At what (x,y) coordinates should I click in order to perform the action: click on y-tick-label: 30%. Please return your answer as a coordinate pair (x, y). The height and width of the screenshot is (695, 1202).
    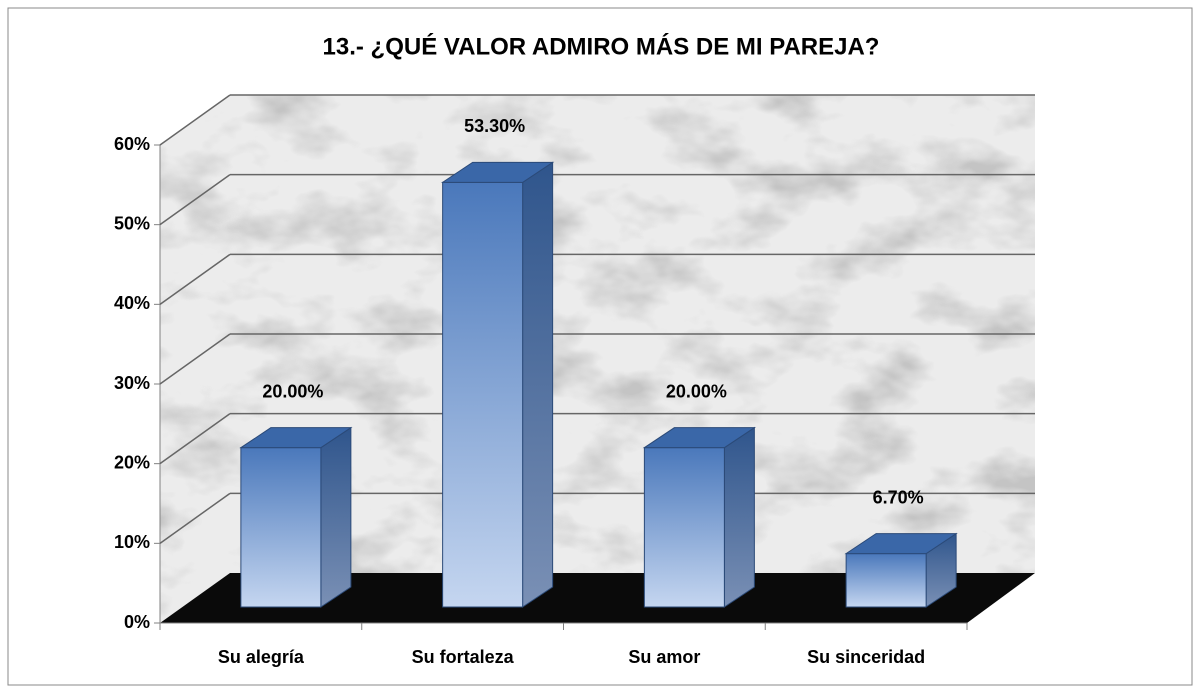
    Looking at the image, I should click on (132, 383).